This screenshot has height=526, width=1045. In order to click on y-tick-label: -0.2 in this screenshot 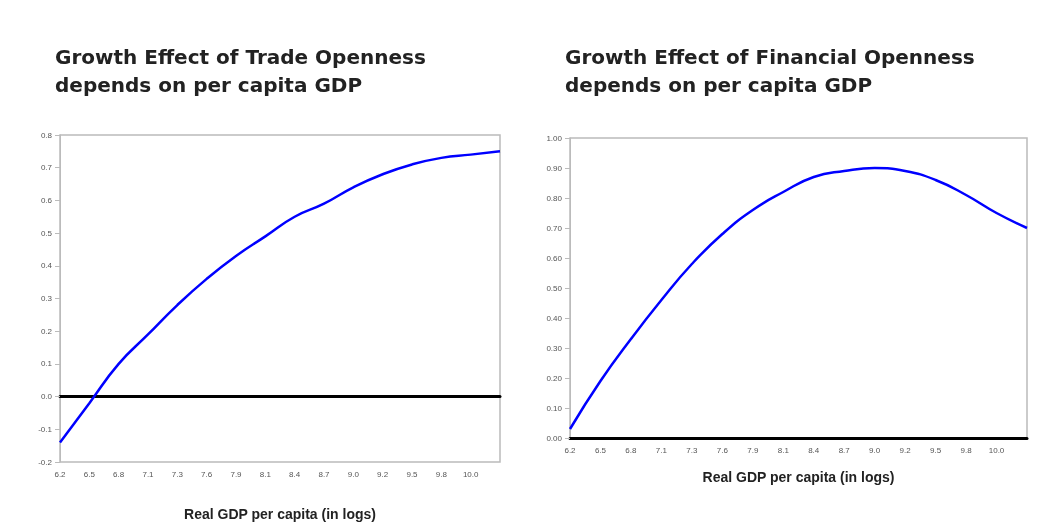, I will do `click(45, 462)`.